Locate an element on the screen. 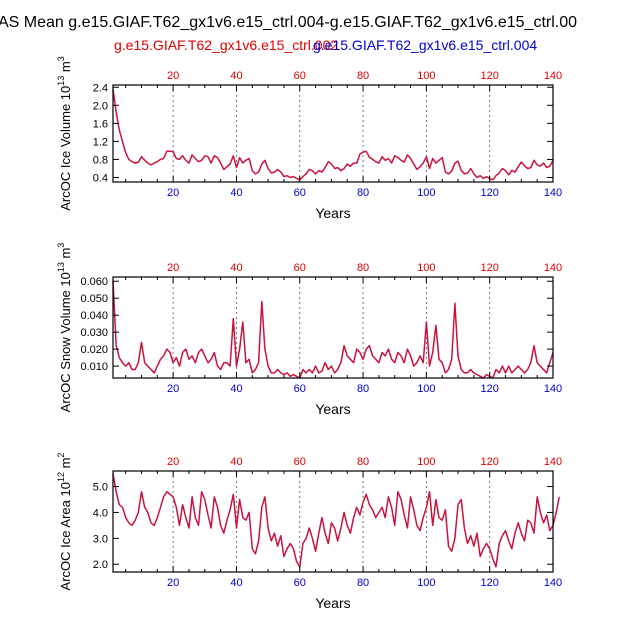  y-tick-label: 0.020 is located at coordinates (94, 350).